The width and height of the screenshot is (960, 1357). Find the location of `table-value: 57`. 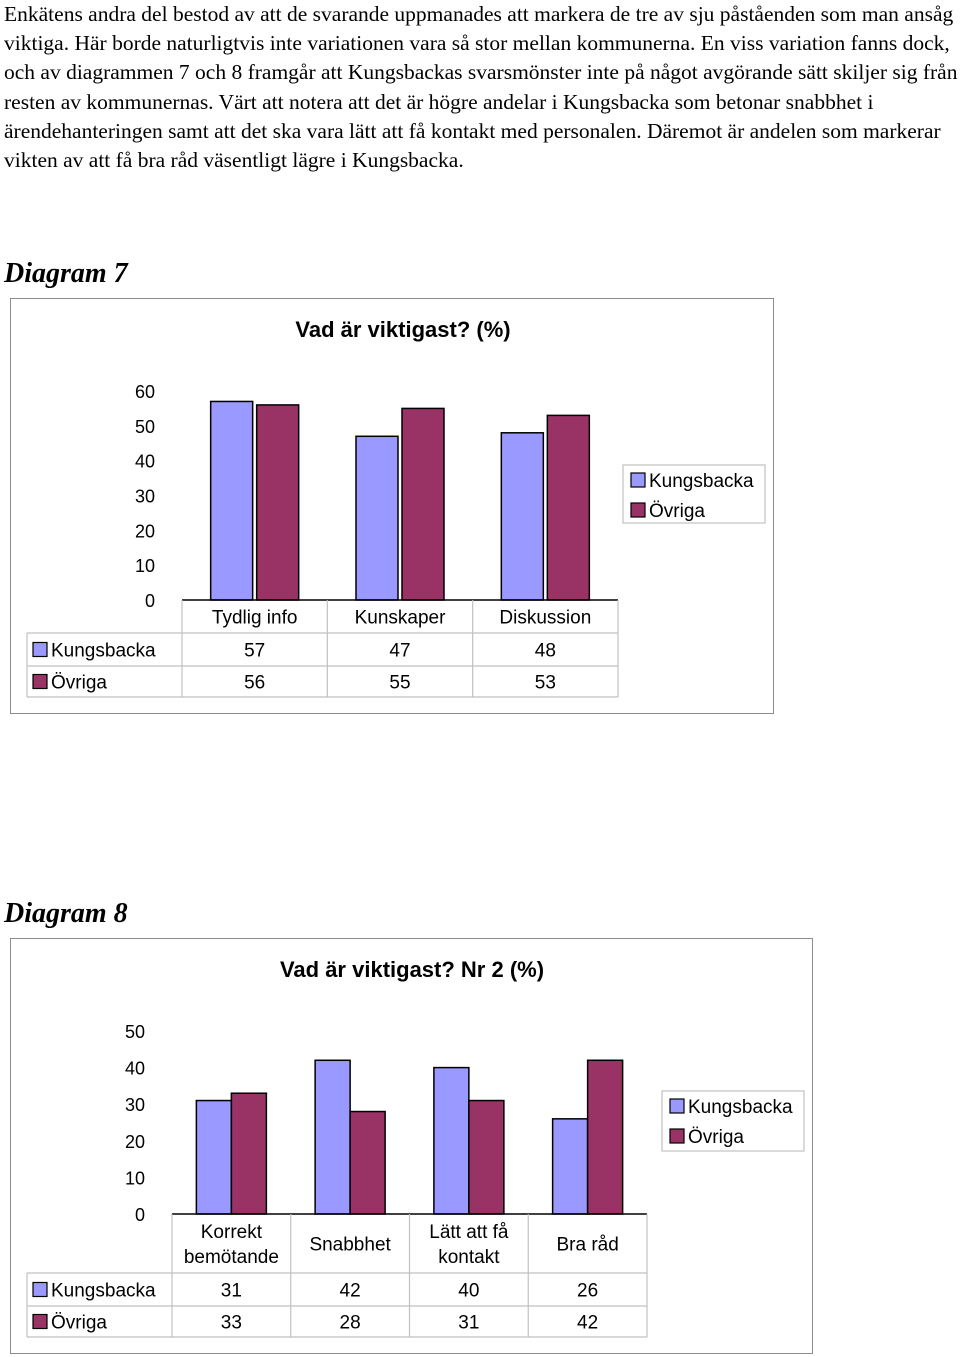

table-value: 57 is located at coordinates (254, 651).